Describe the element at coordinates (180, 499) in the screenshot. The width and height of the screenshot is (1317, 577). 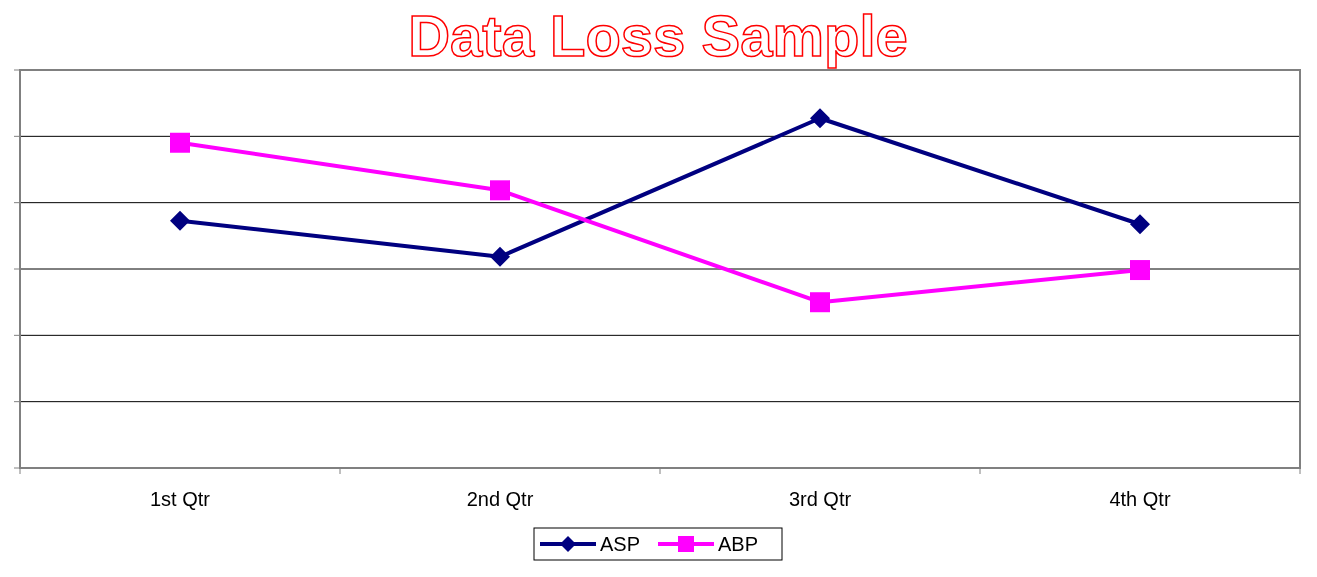
I see `x-tick-label: 1st Qtr` at that location.